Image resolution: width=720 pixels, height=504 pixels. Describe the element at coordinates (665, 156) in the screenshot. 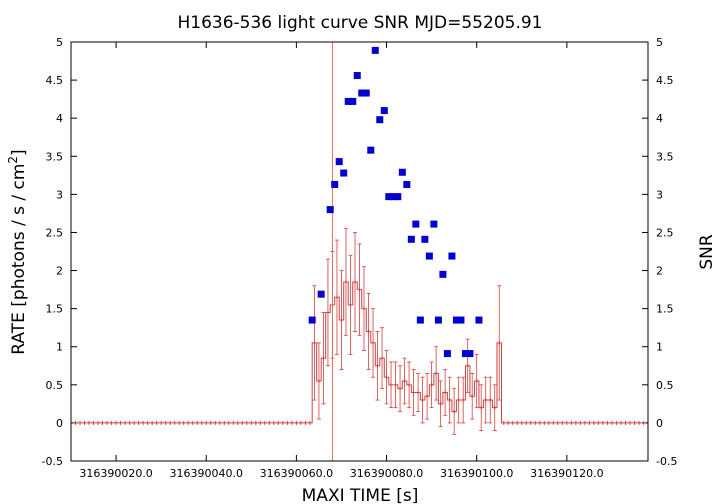

I see `y-tick-label-right: 3.5` at that location.